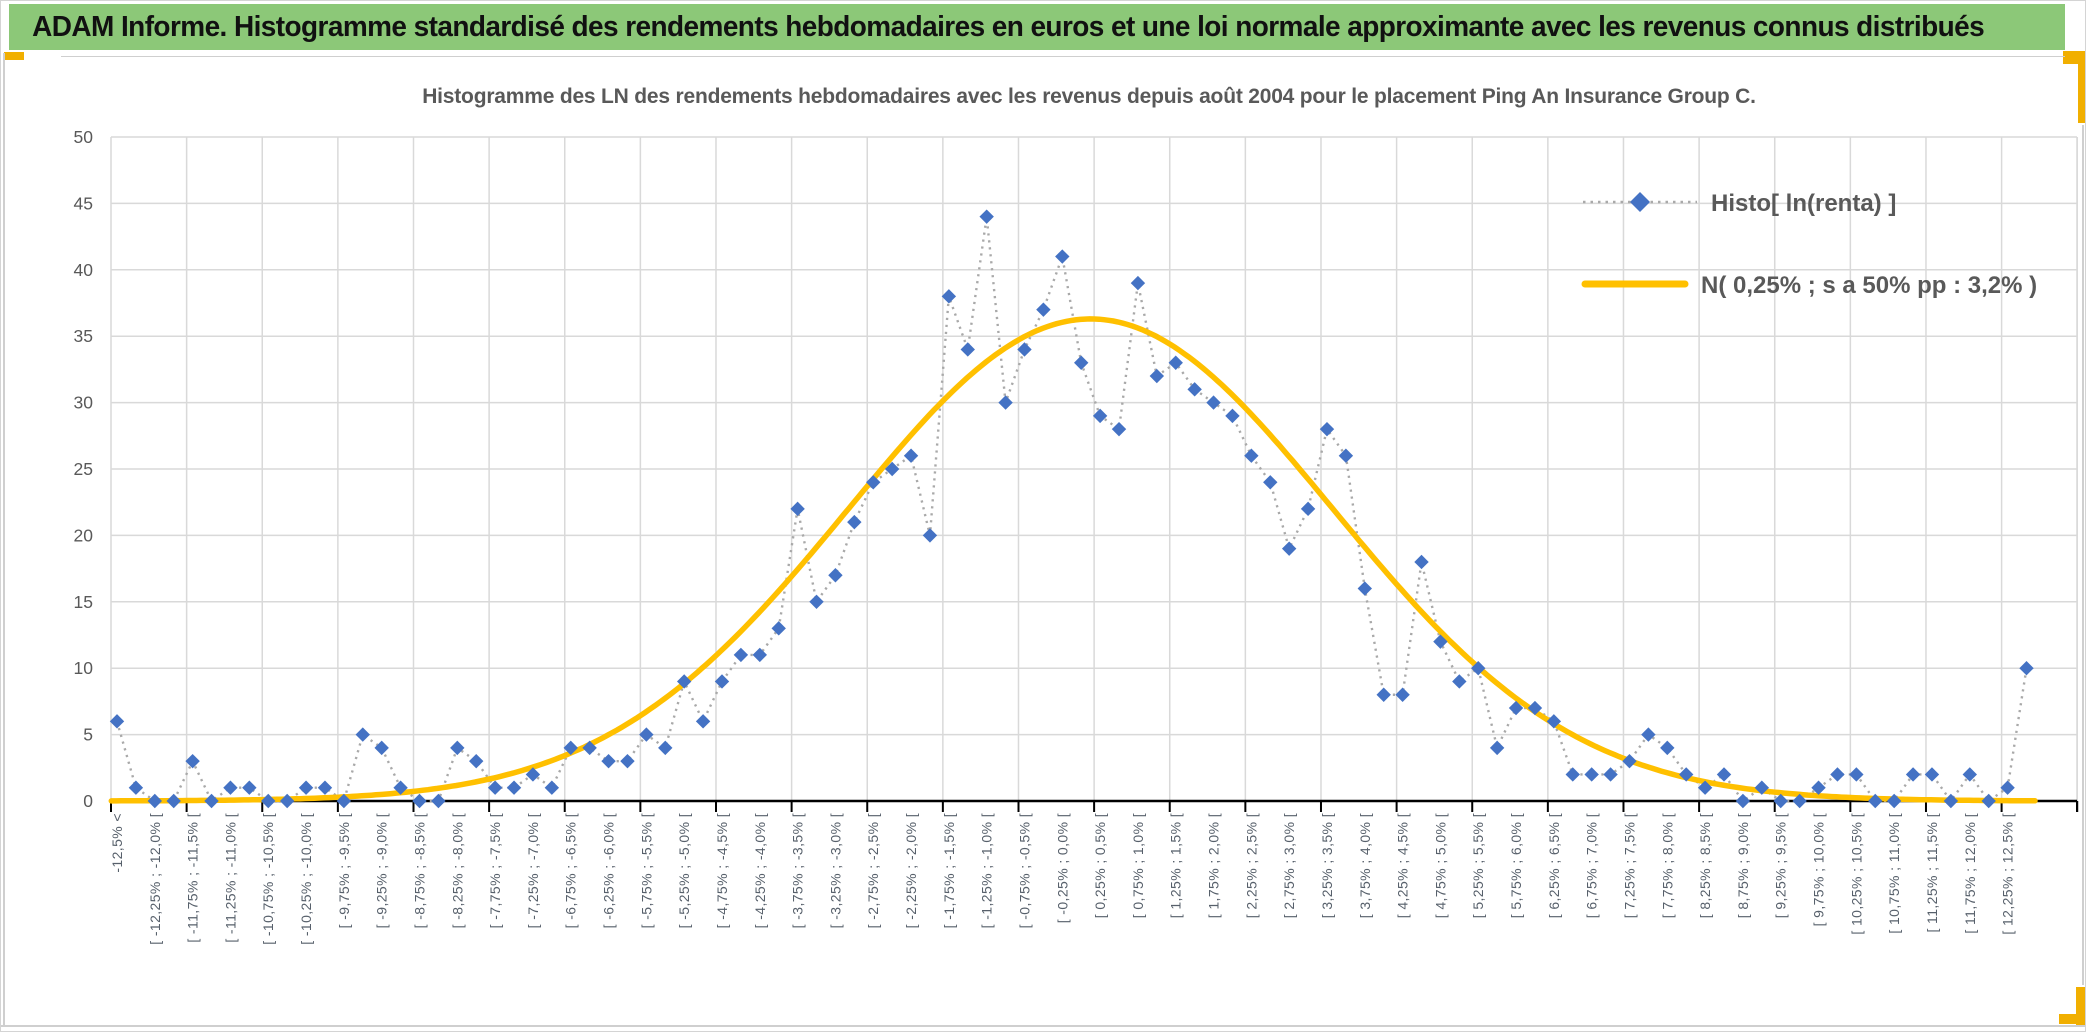  Describe the element at coordinates (83, 336) in the screenshot. I see `y-tick-label: 35` at that location.